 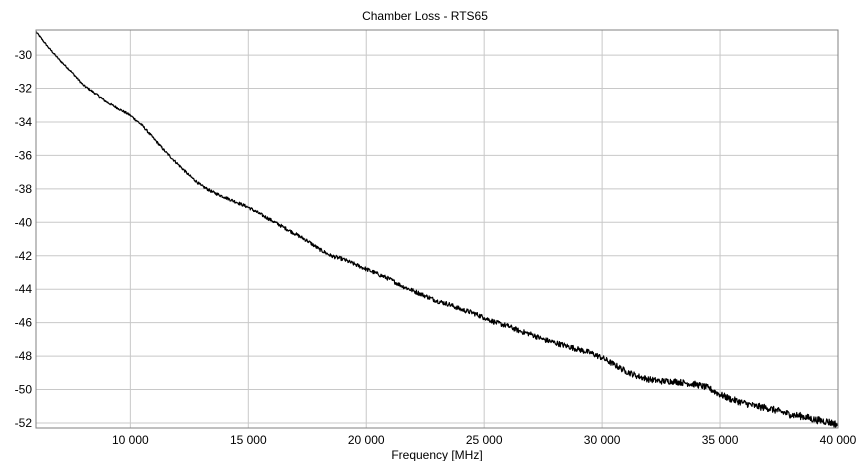 What do you see at coordinates (436, 454) in the screenshot?
I see `x-axis-label: Frequency [MHz]` at bounding box center [436, 454].